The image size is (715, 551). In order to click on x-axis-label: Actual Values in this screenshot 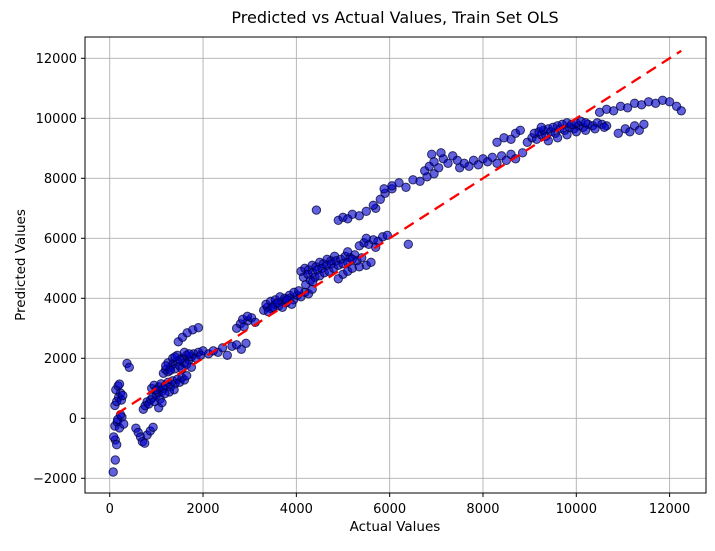, I will do `click(395, 527)`.